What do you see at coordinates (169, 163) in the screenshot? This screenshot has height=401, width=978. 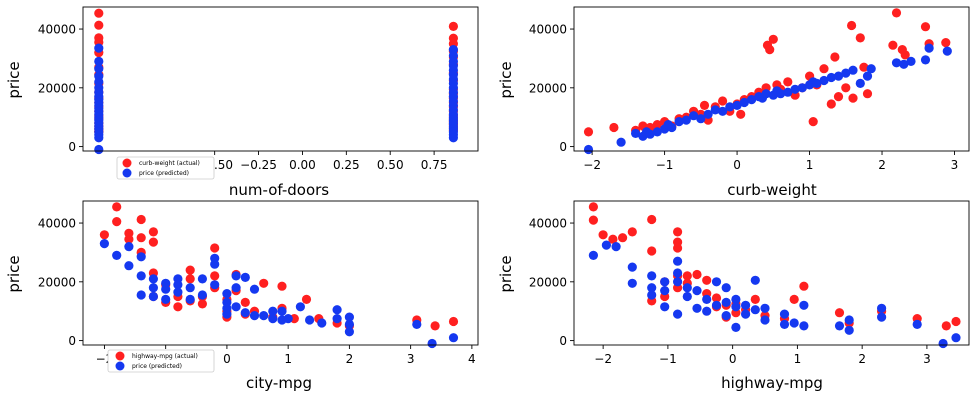 I see `legend-label-actual: curb-weight (actual)` at bounding box center [169, 163].